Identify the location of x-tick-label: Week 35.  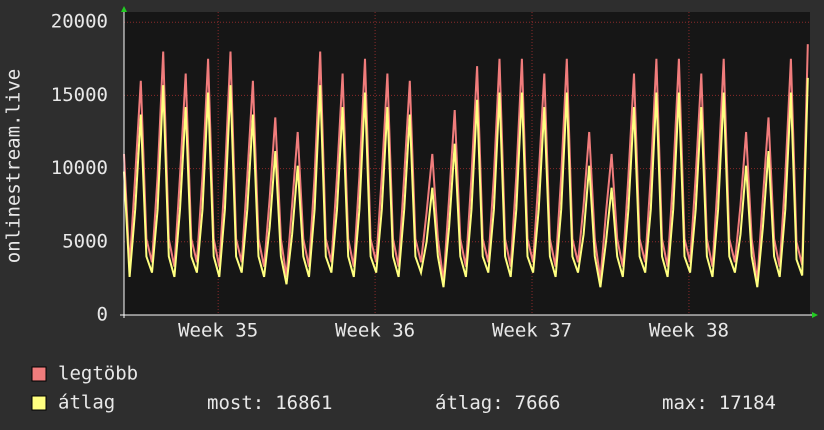
(218, 331).